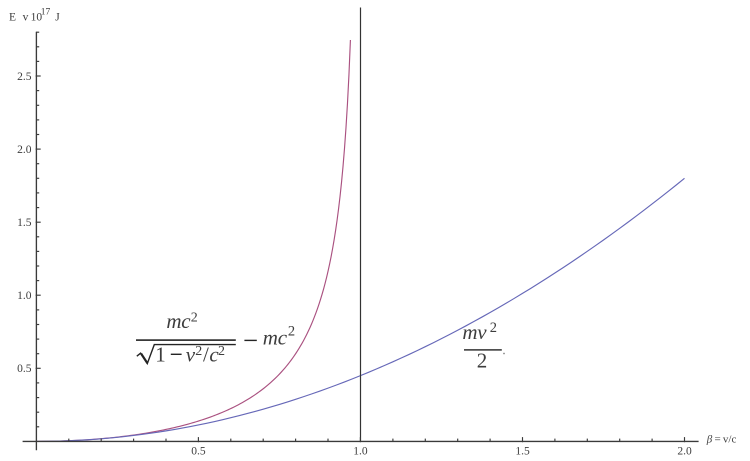  I want to click on svg-text: E, so click(12, 18).